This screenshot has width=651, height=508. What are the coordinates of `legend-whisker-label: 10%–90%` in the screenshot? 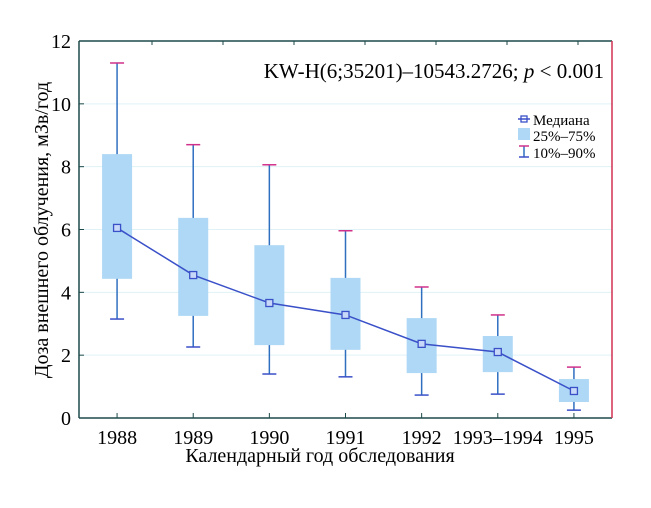 It's located at (564, 154).